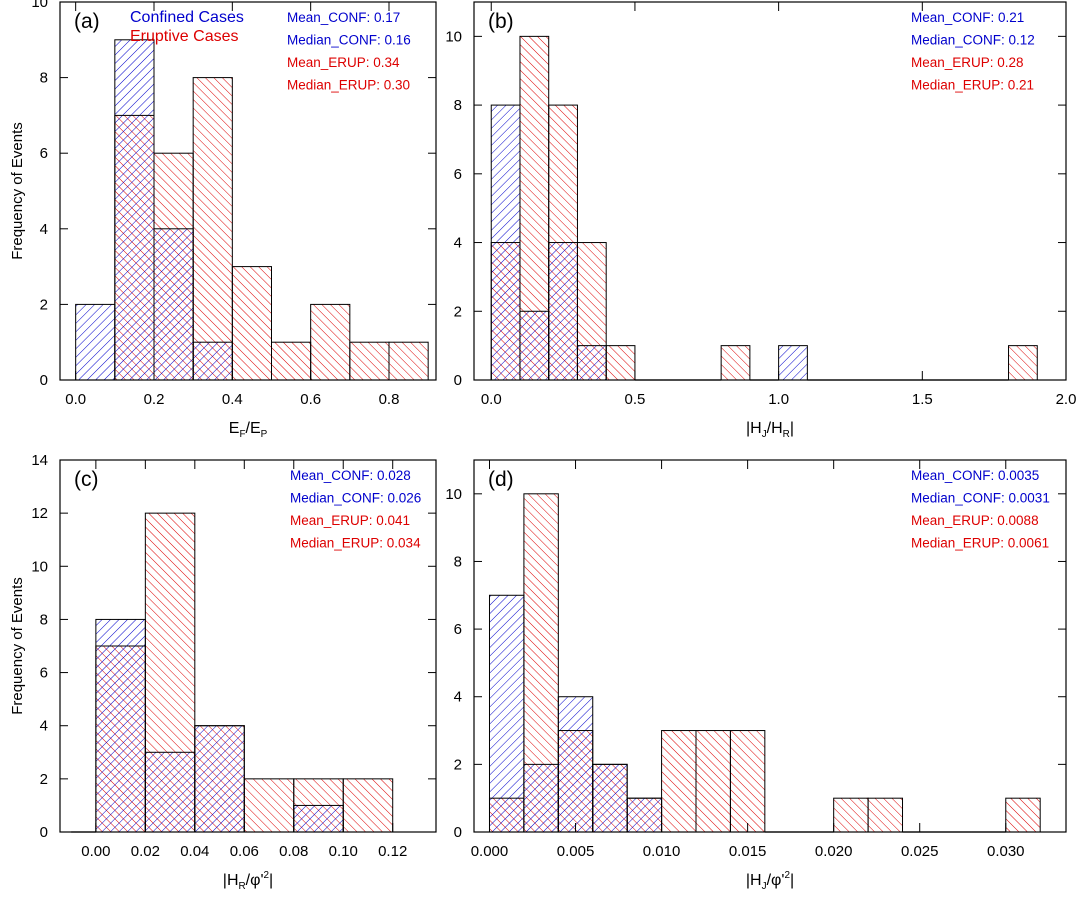  What do you see at coordinates (75, 399) in the screenshot?
I see `x-tick-label: 0.0` at bounding box center [75, 399].